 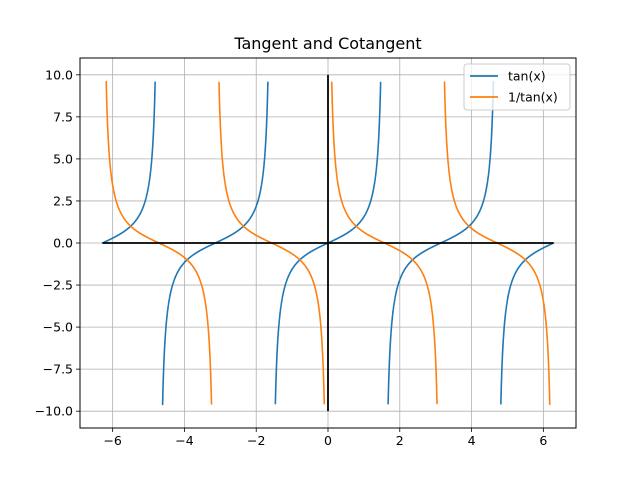 What do you see at coordinates (58, 369) in the screenshot?
I see `y-tick-label: −7.5` at bounding box center [58, 369].